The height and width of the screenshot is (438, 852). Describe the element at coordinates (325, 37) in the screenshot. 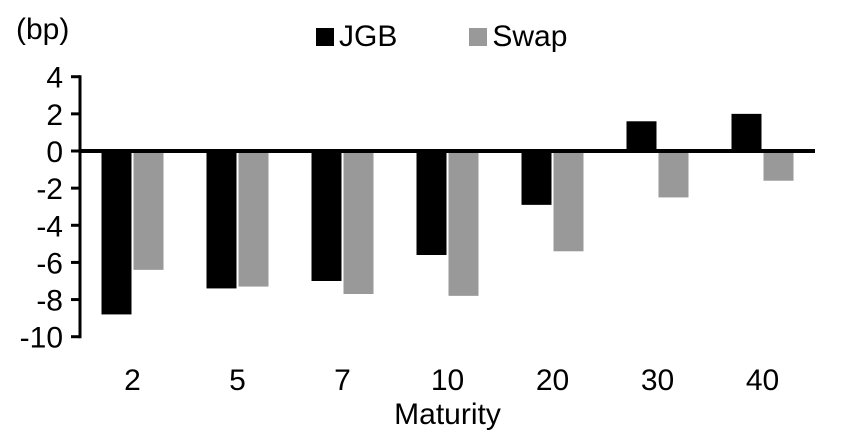

I see `legend-swatch-jgb` at that location.